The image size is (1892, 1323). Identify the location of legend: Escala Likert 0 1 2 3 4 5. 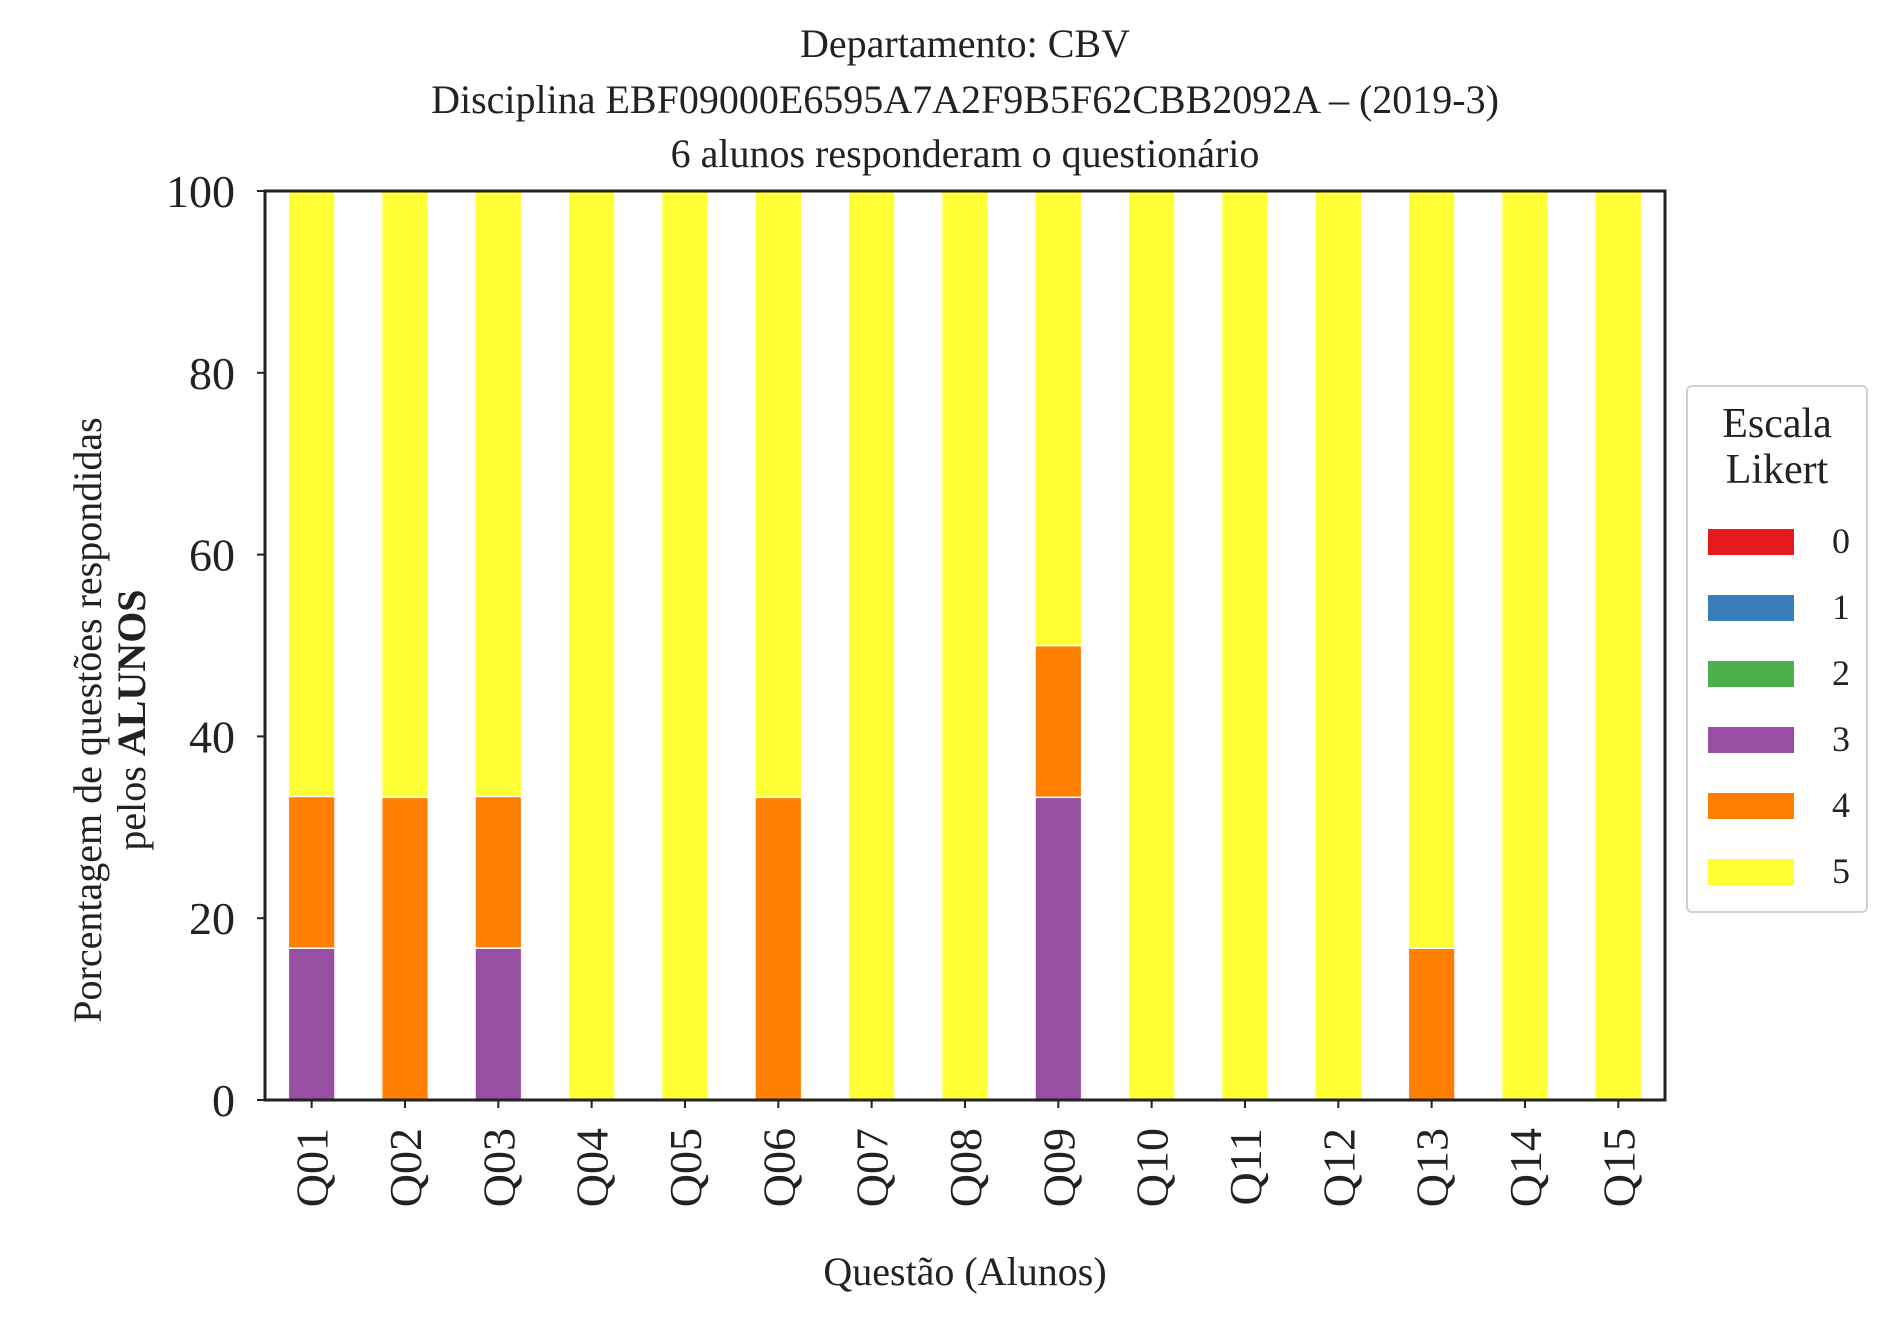
(1777, 649).